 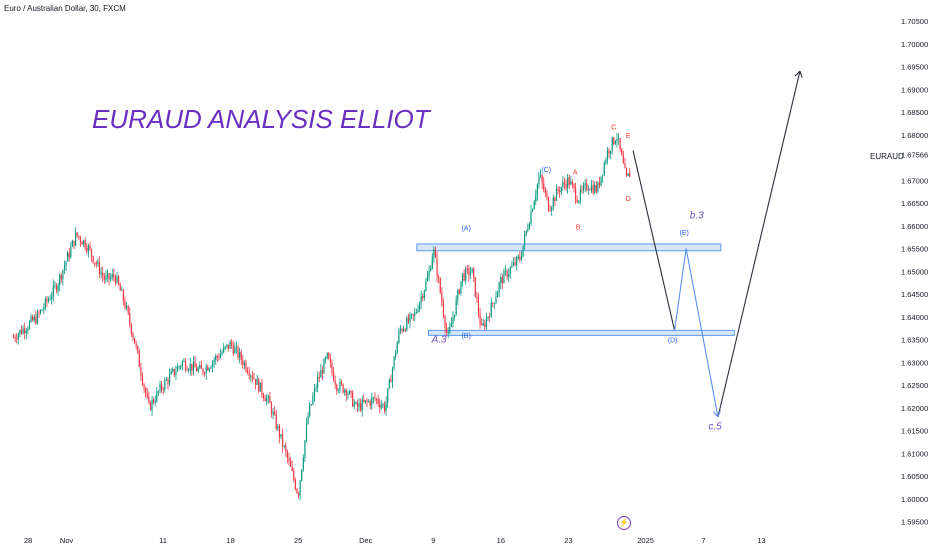 What do you see at coordinates (578, 227) in the screenshot?
I see `wave-label: B` at bounding box center [578, 227].